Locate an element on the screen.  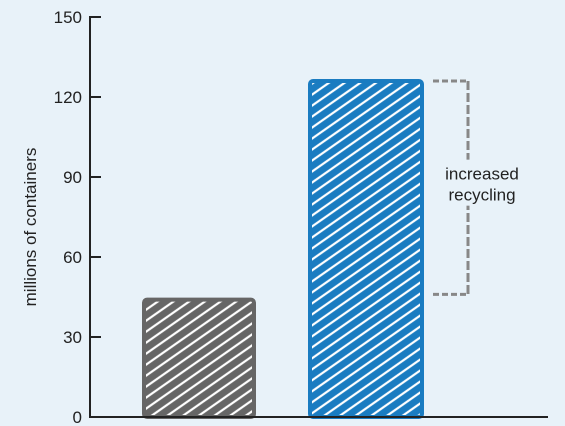
y-tick-label: 0 is located at coordinates (77, 417).